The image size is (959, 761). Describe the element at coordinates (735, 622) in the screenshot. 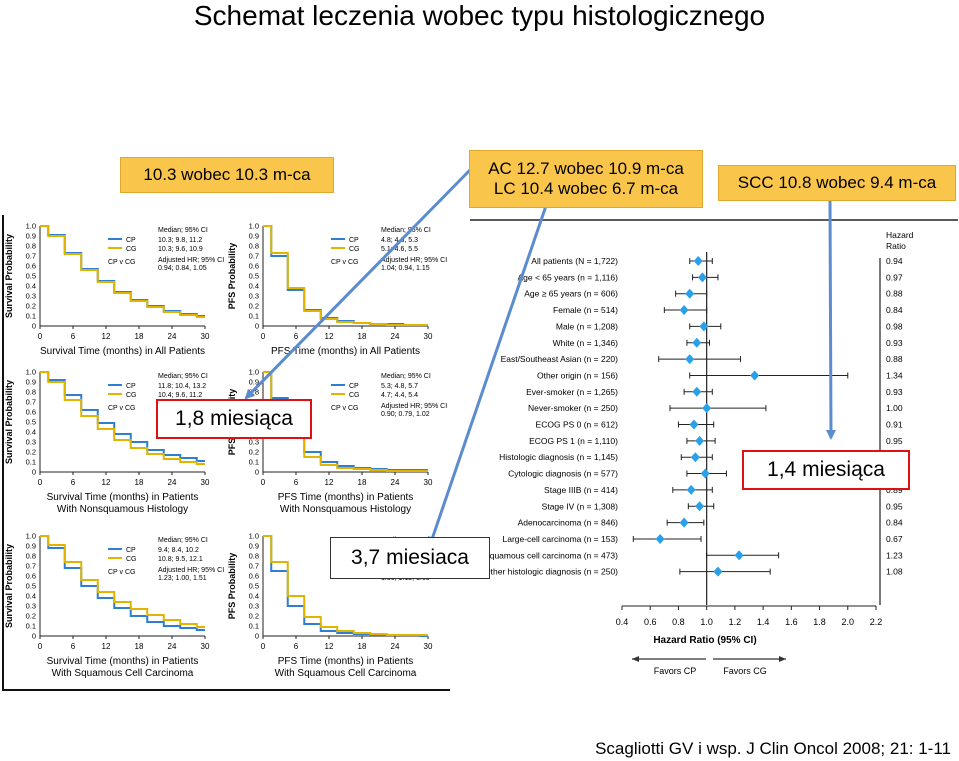

I see `forest-x-tick-label: 1.2` at that location.